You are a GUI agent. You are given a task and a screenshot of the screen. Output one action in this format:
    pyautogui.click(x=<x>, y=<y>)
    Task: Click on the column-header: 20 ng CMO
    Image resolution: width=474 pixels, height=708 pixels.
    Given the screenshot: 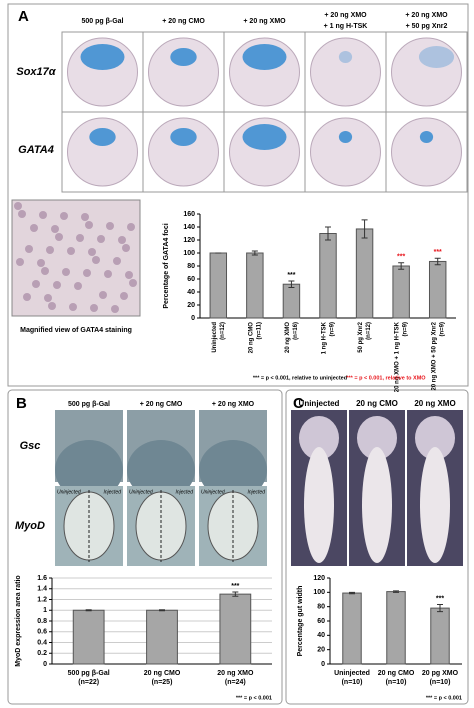 What is the action you would take?
    pyautogui.click(x=377, y=403)
    